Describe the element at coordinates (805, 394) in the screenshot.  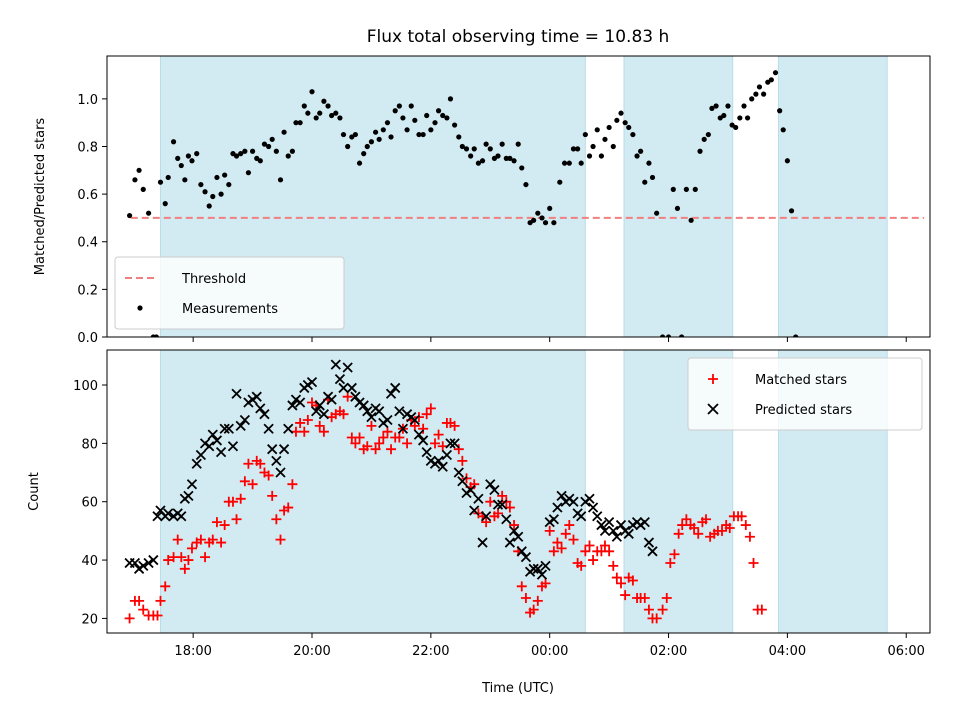
I see `legend-box` at that location.